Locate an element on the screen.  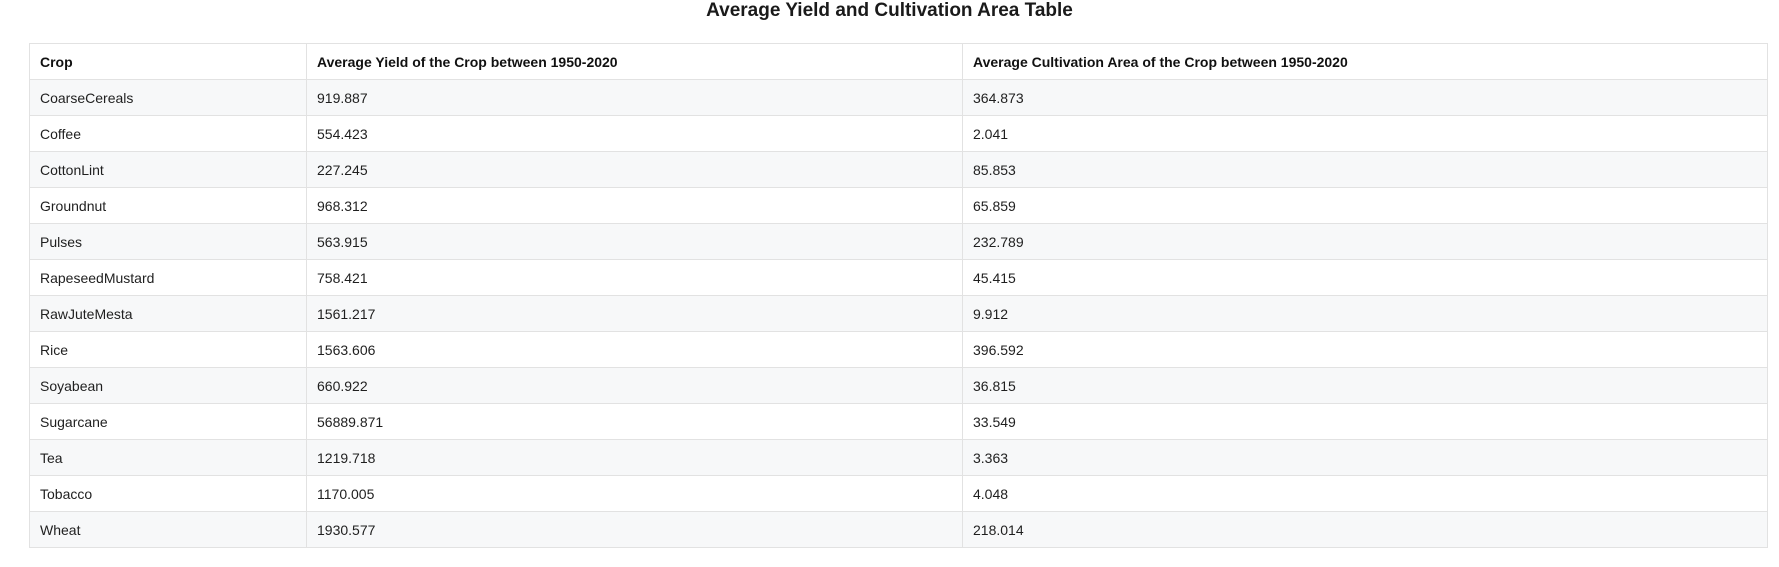
cell-average-cultivation-area: 4.048 is located at coordinates (1365, 493).